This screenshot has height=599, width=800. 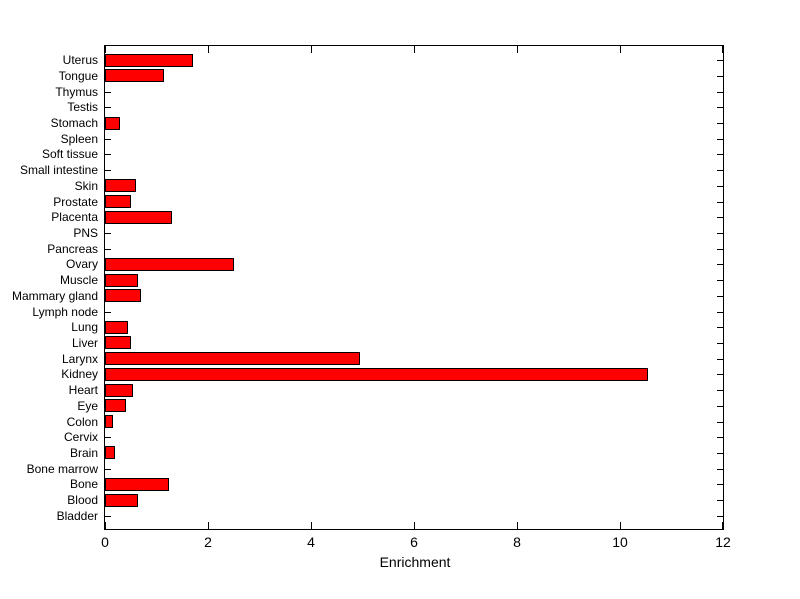 What do you see at coordinates (311, 542) in the screenshot?
I see `x-tick-label: 4` at bounding box center [311, 542].